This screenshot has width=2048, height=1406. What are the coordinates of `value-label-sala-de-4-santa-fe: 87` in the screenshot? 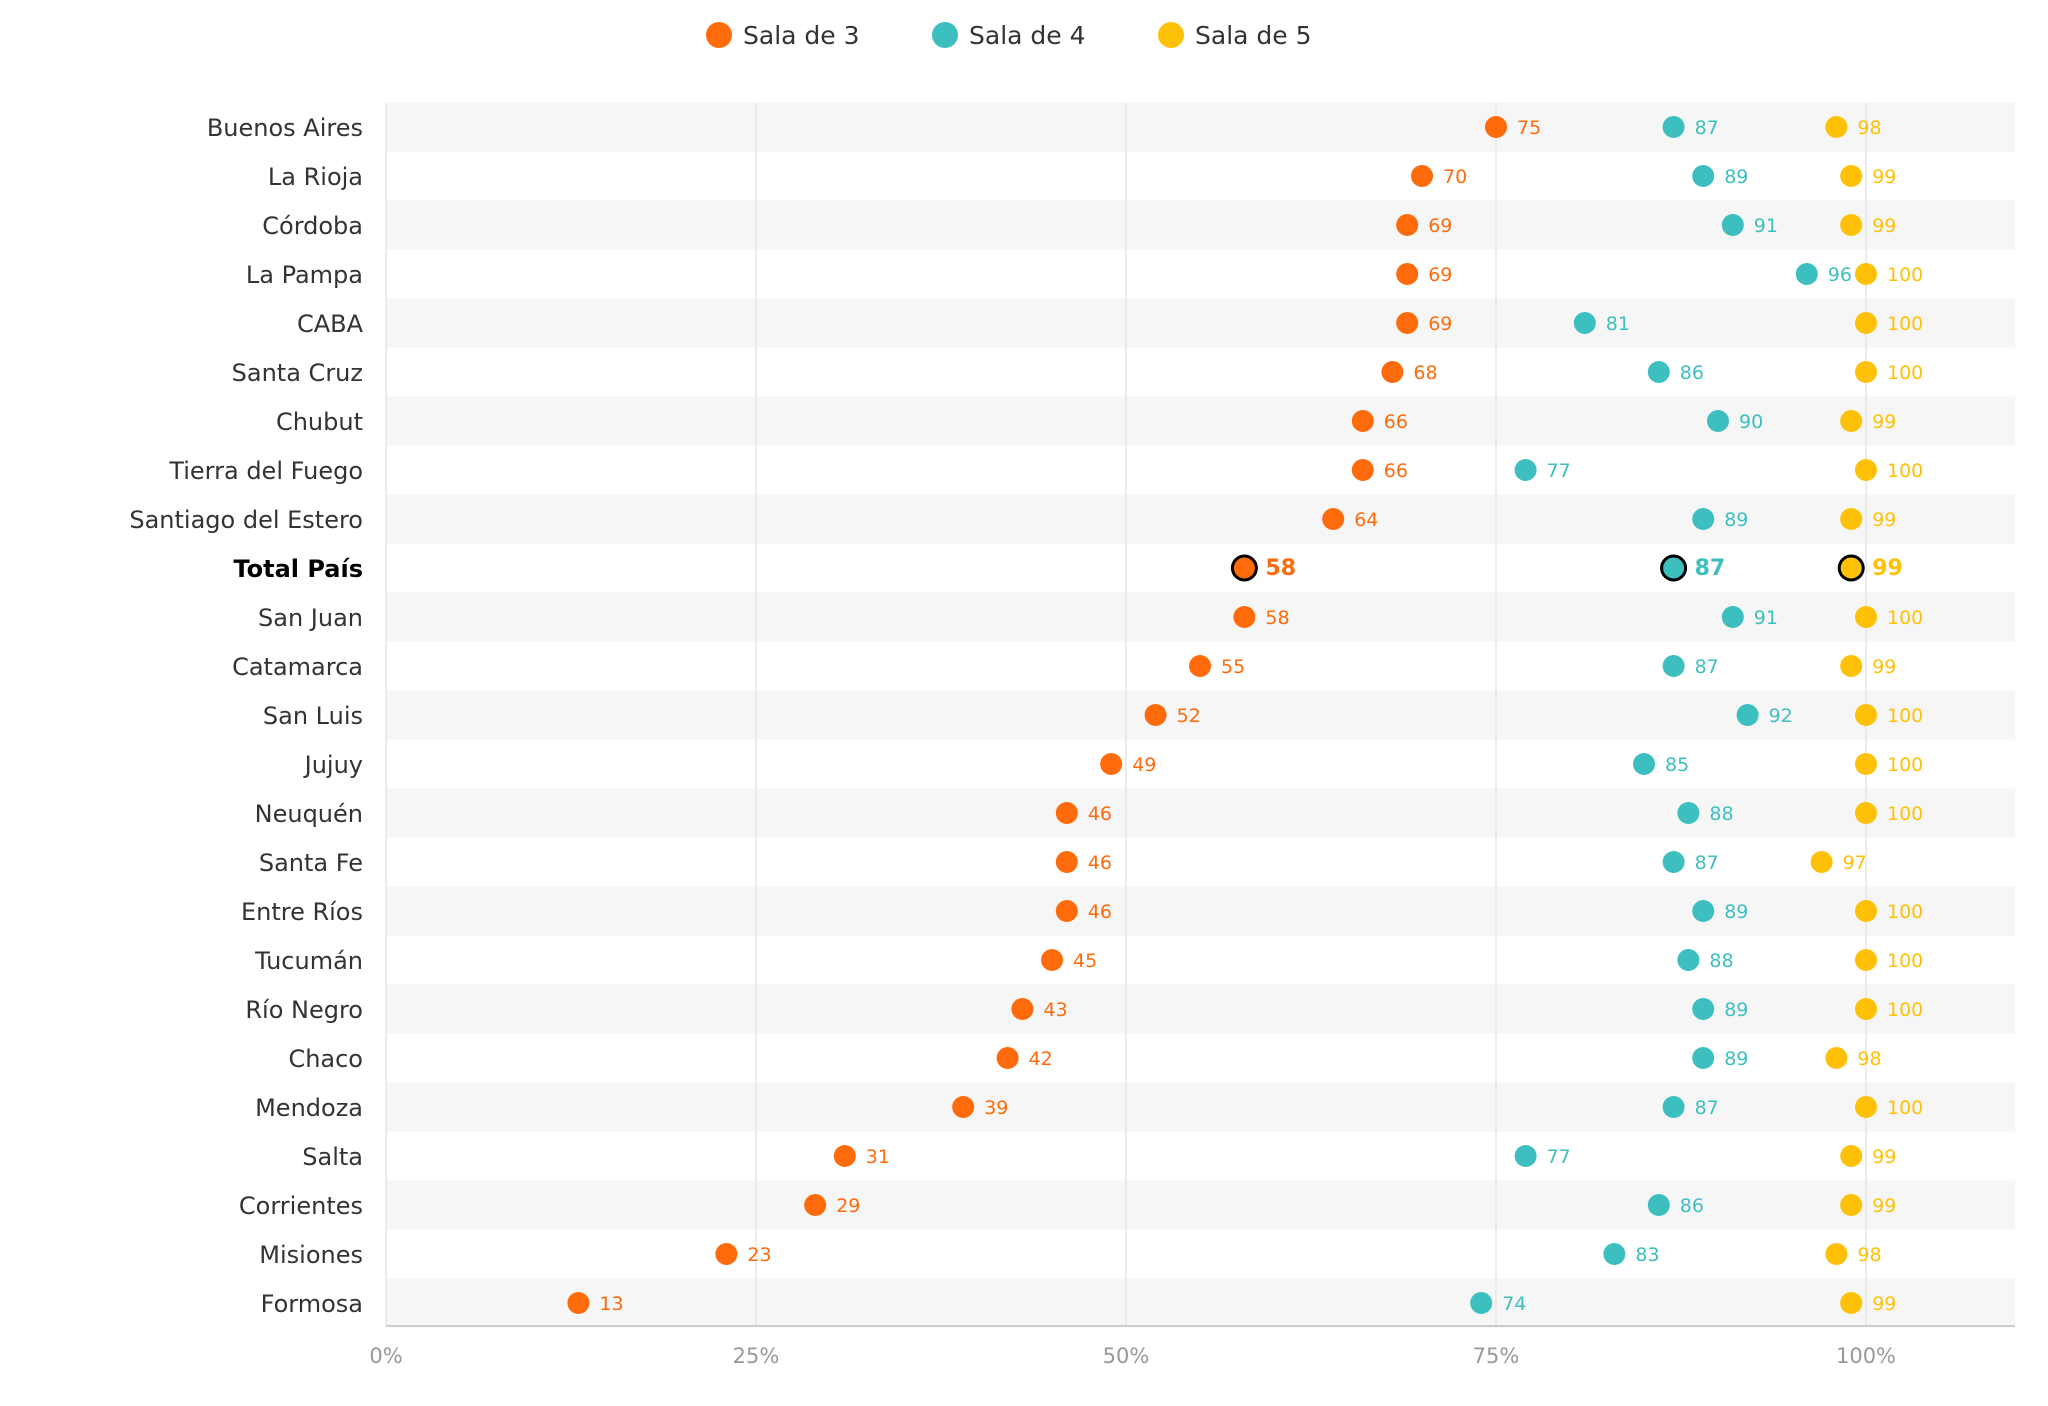 It's located at (1707, 863).